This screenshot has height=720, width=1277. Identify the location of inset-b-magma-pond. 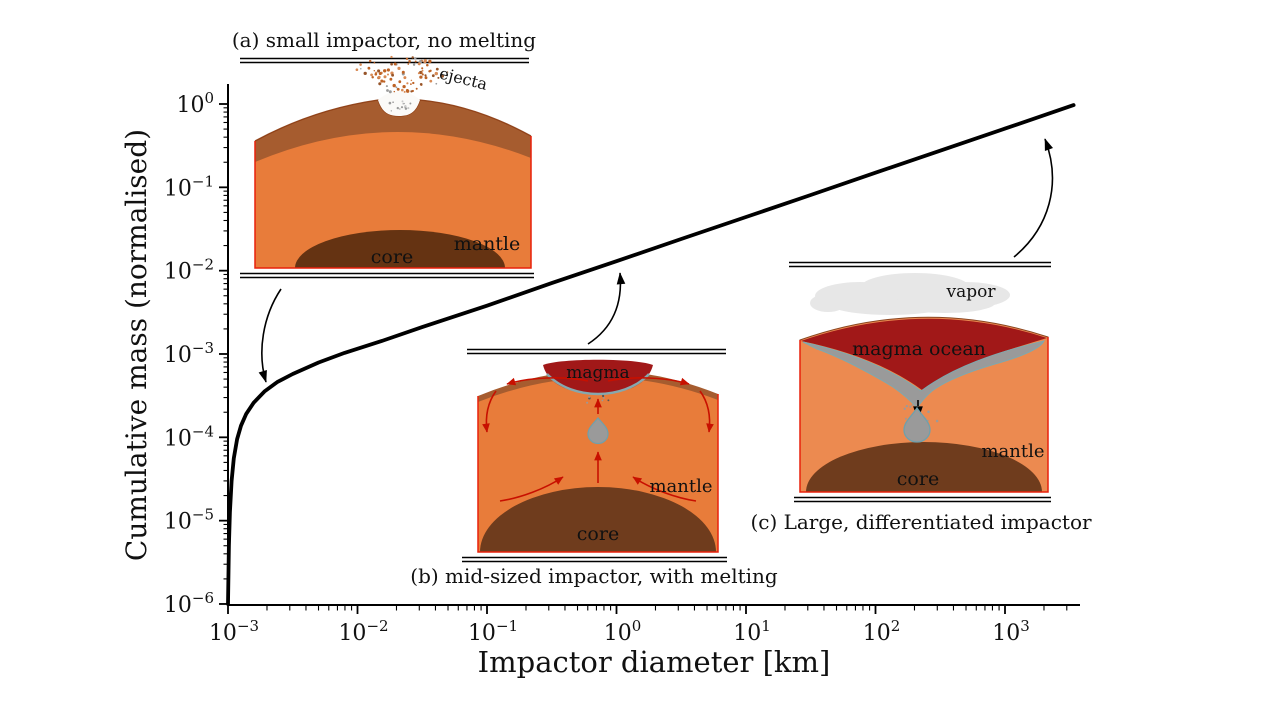
(598, 376).